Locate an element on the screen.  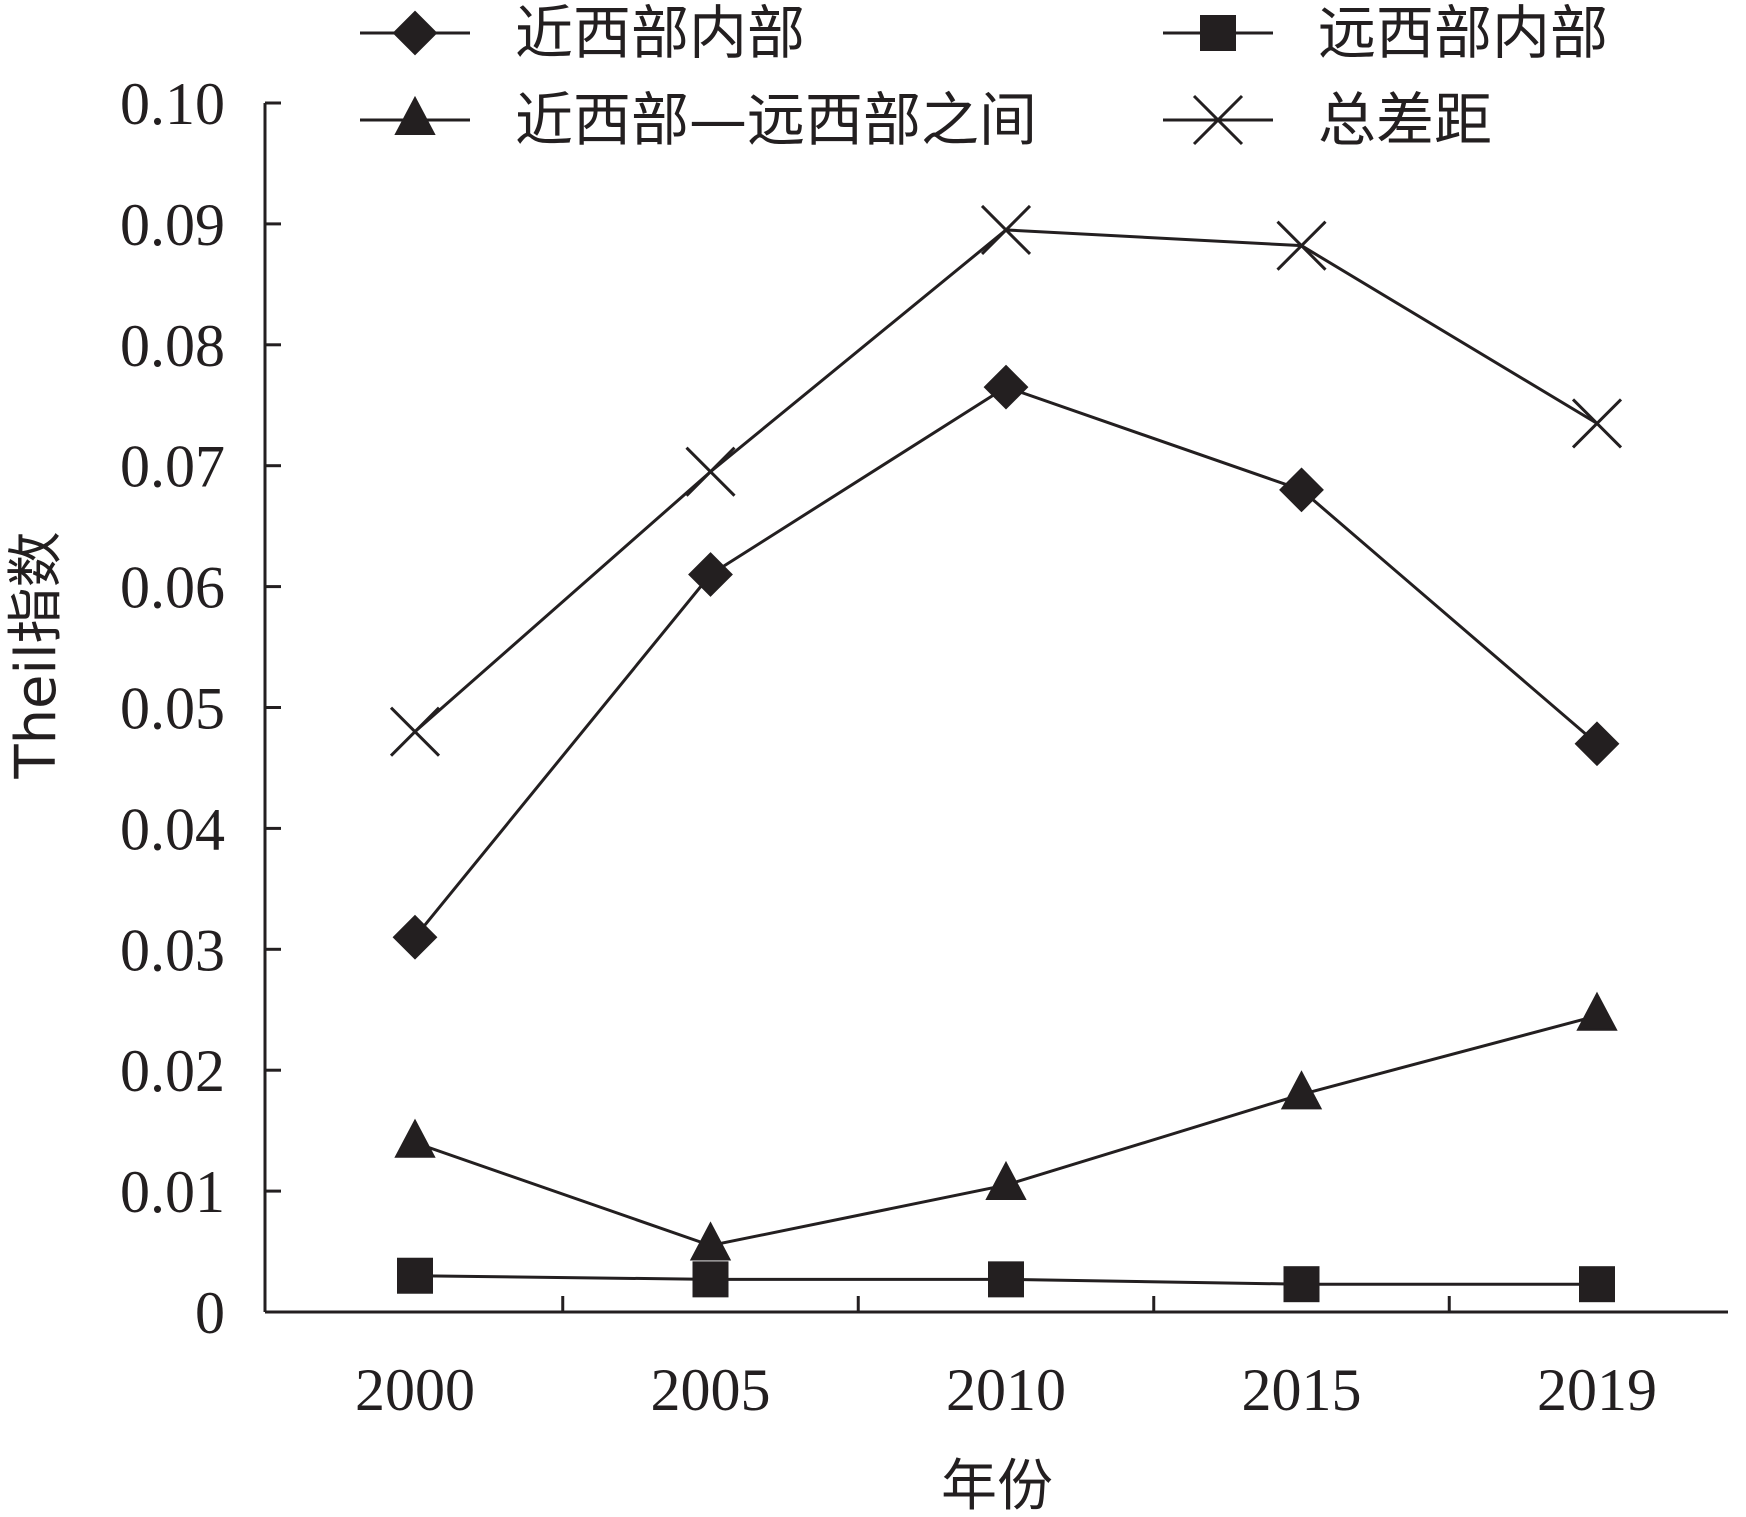
legend-marker-cross is located at coordinates (1218, 120).